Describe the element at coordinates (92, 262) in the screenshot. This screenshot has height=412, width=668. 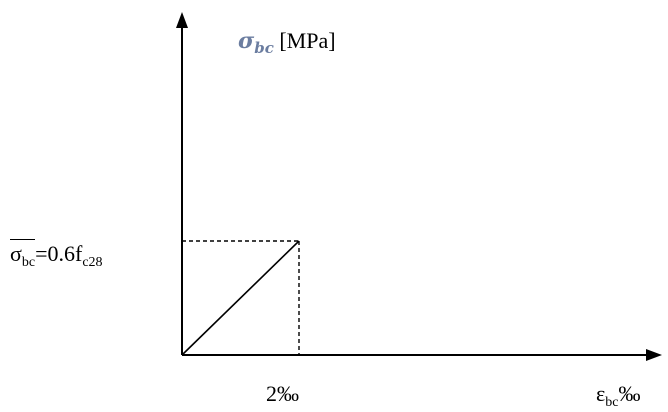
I see `limit-stress-subscript: c28` at that location.